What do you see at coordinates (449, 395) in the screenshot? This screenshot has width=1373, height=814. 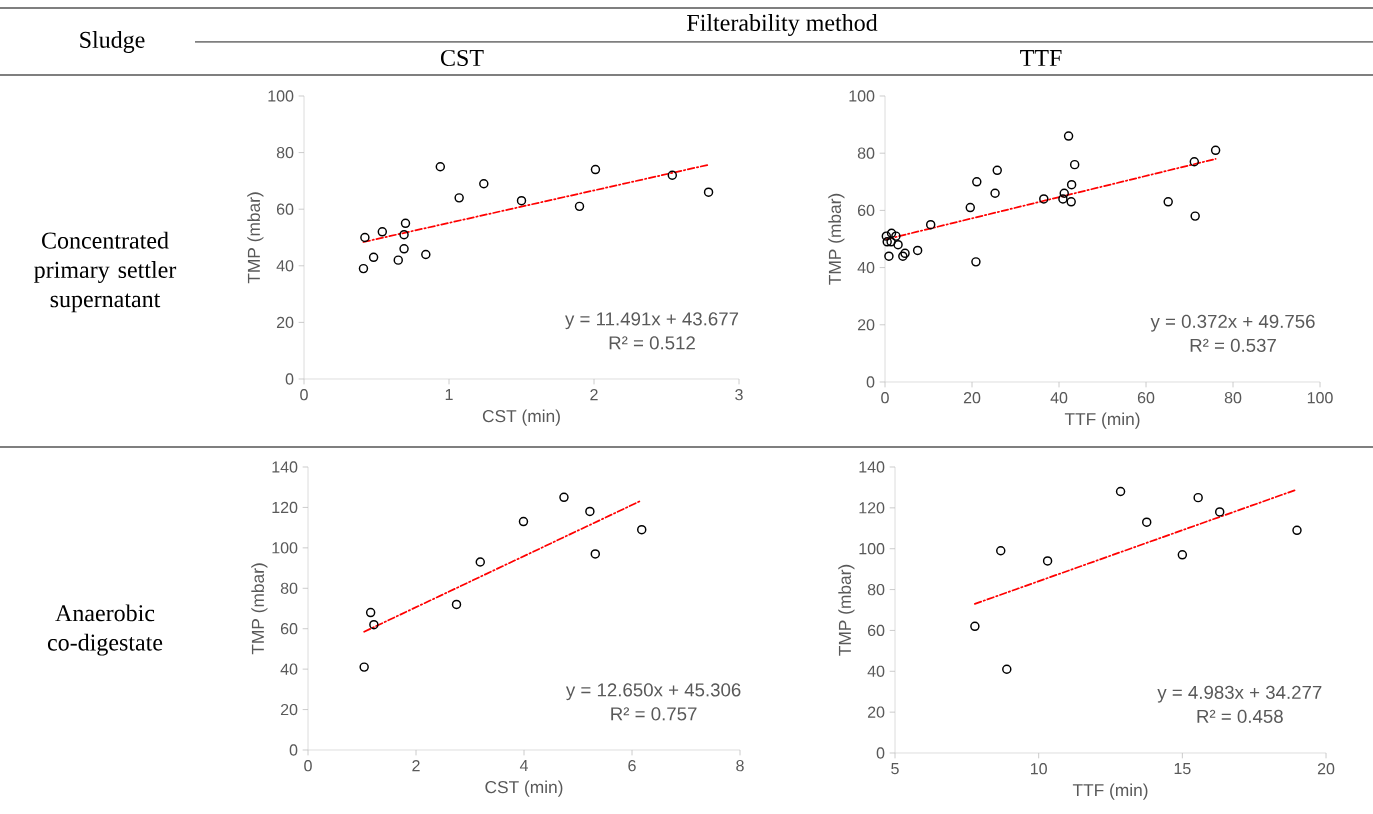 I see `x-tick-label: 1` at bounding box center [449, 395].